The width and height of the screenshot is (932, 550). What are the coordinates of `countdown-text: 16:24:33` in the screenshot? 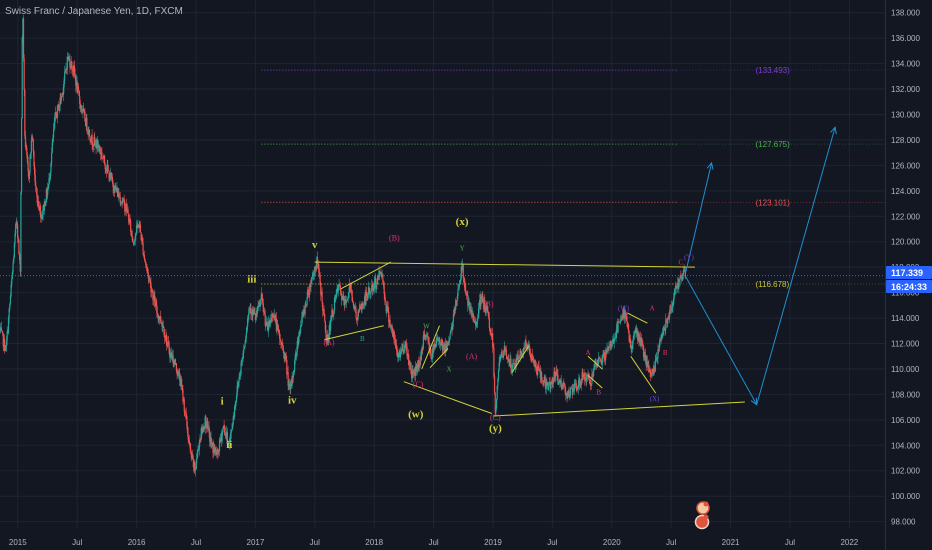 It's located at (909, 287).